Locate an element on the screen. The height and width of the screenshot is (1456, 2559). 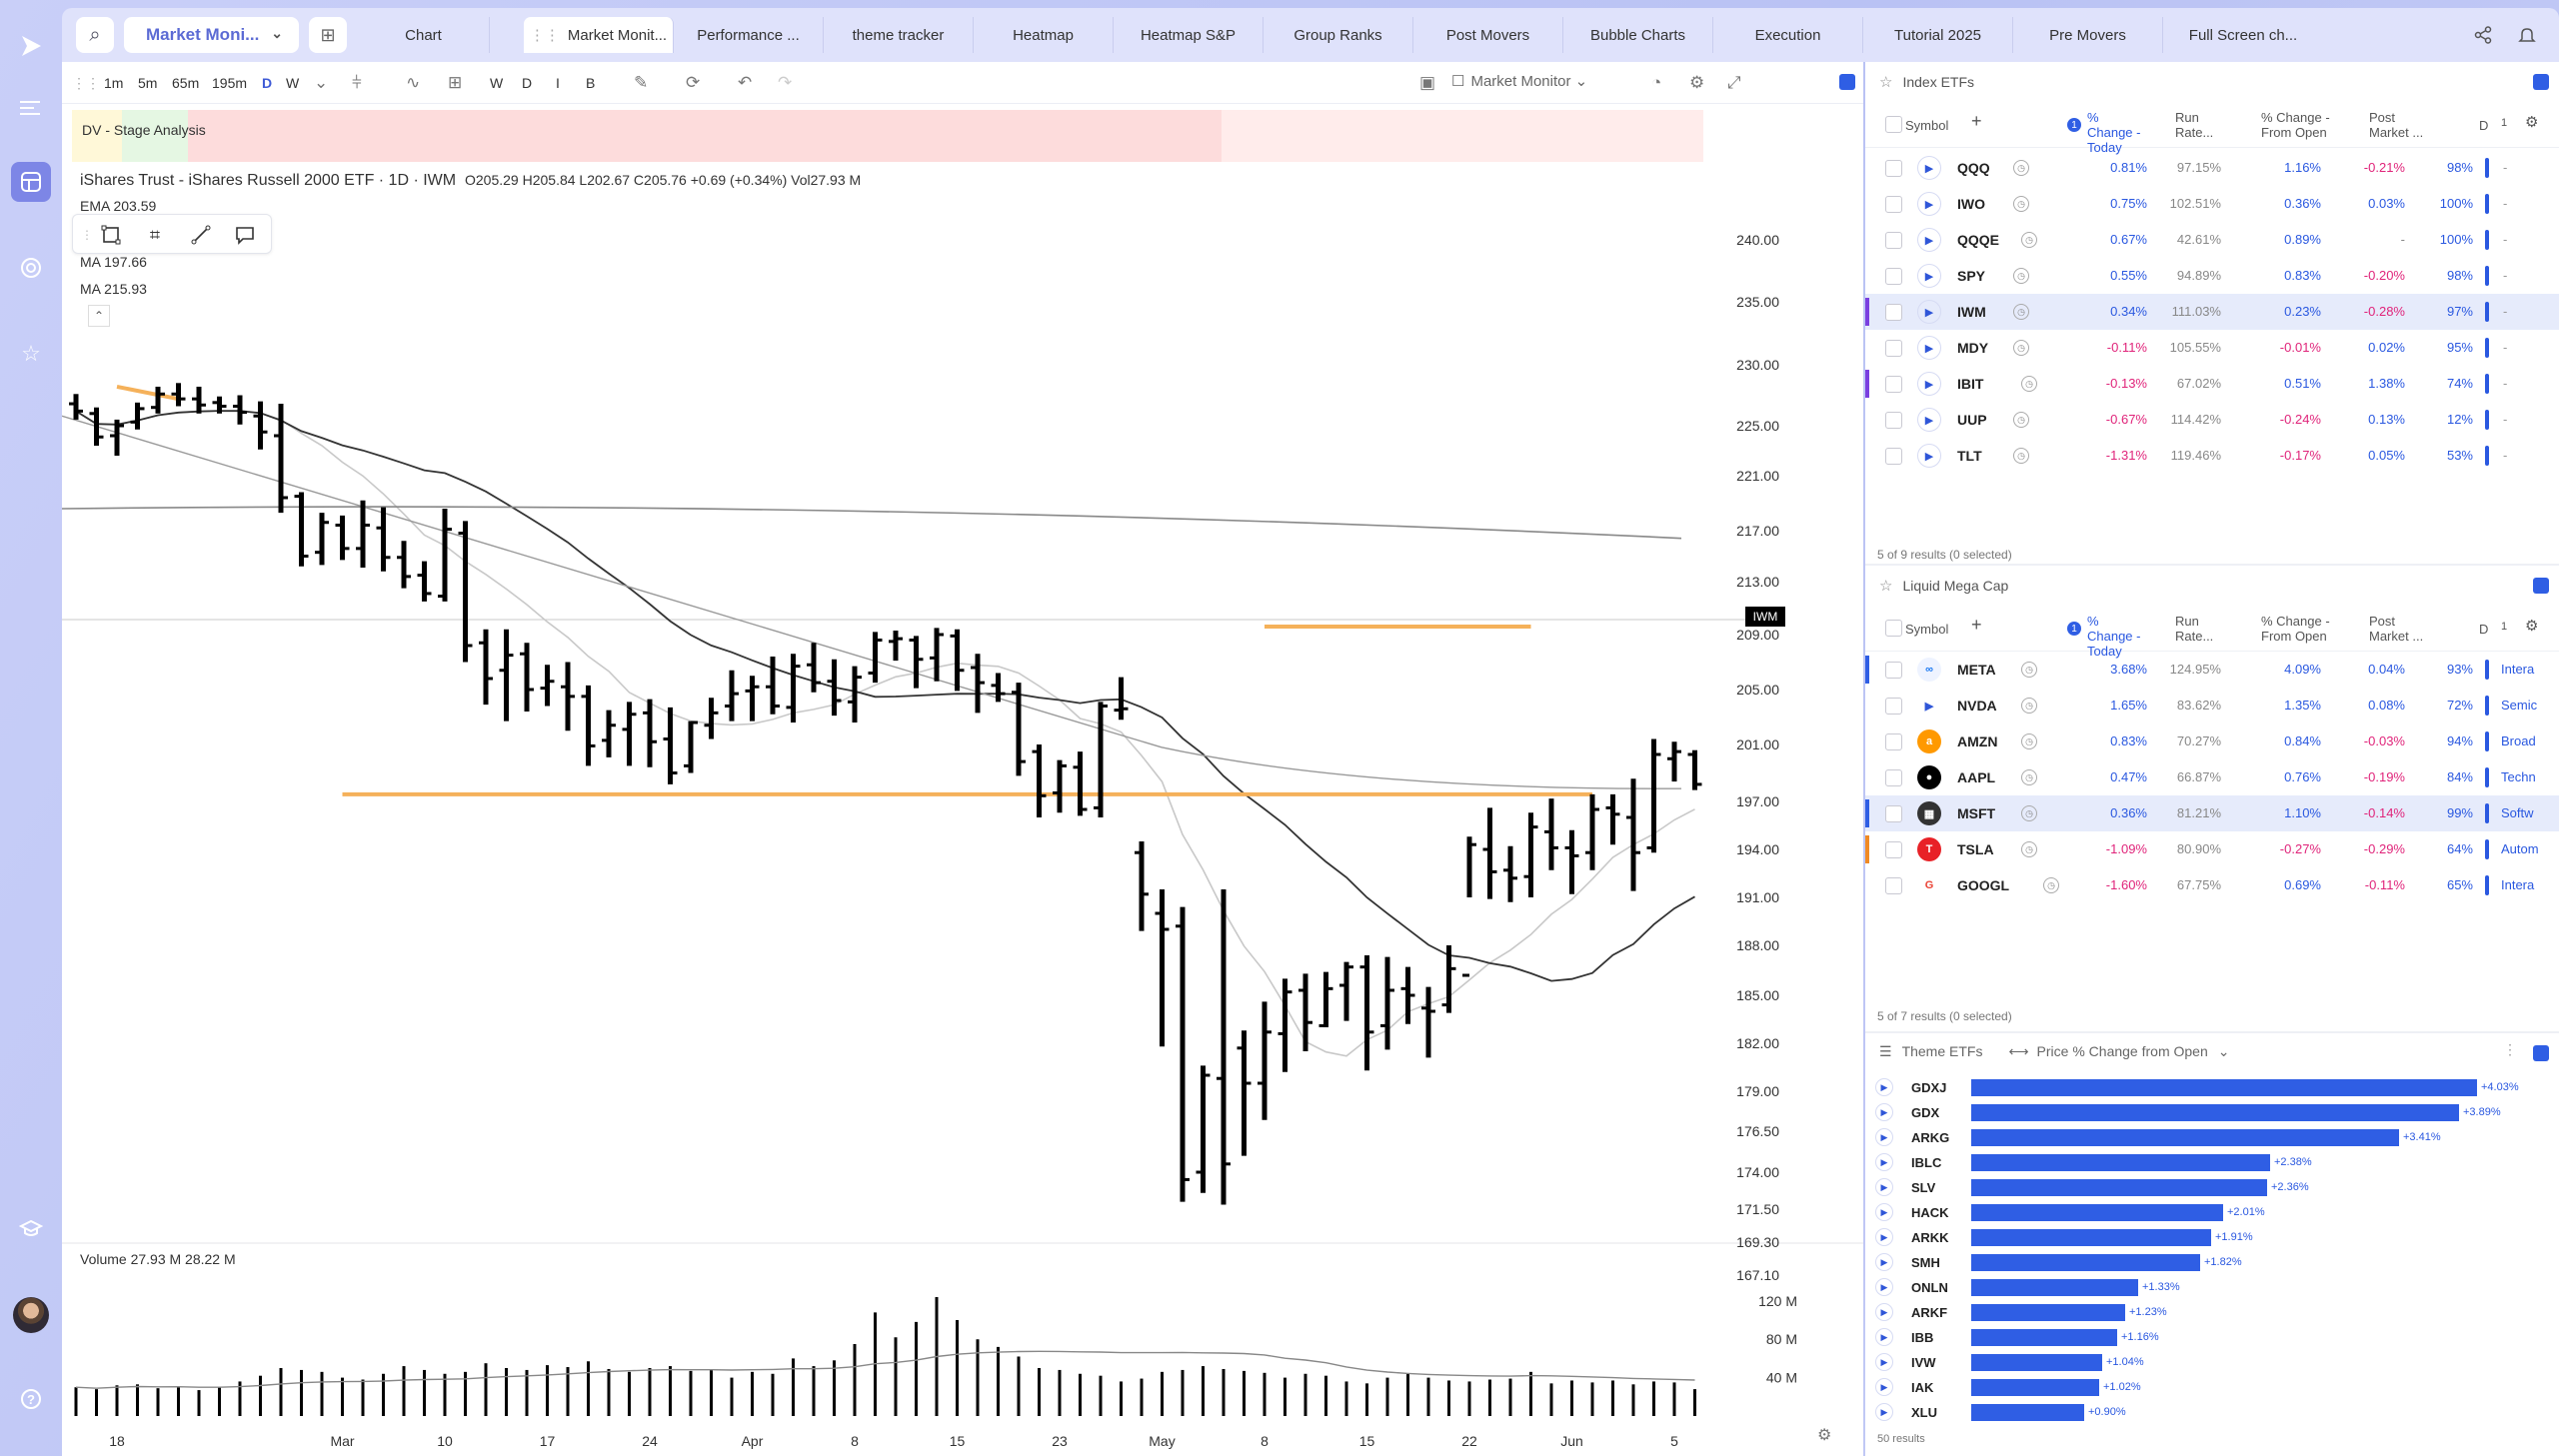
rectangle-tool-icon is located at coordinates (111, 235).